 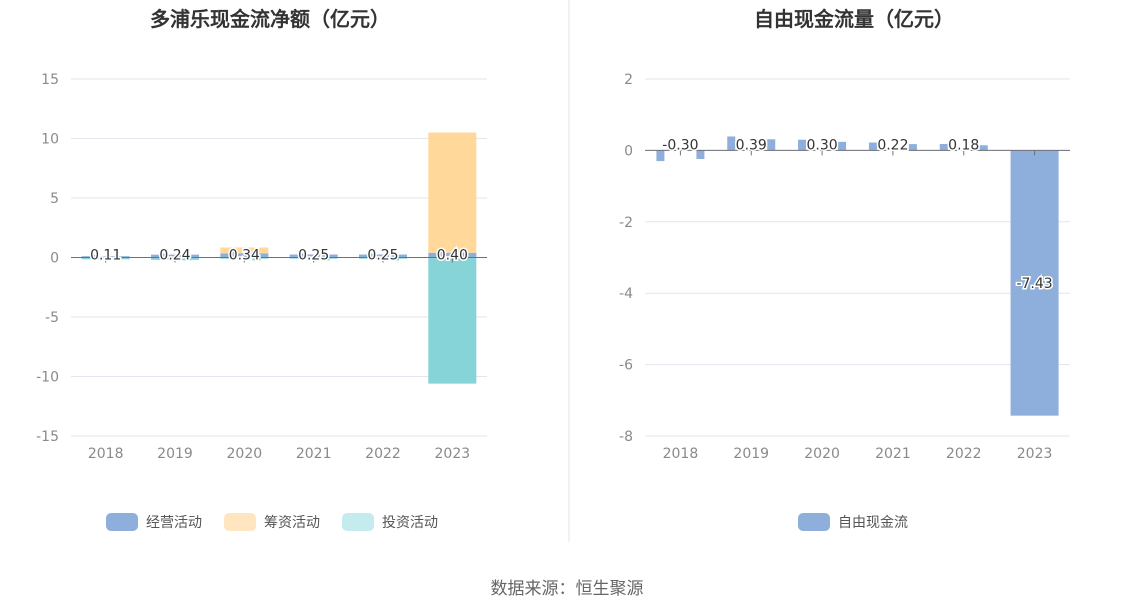 I want to click on bar-1-2021, so click(x=313, y=256).